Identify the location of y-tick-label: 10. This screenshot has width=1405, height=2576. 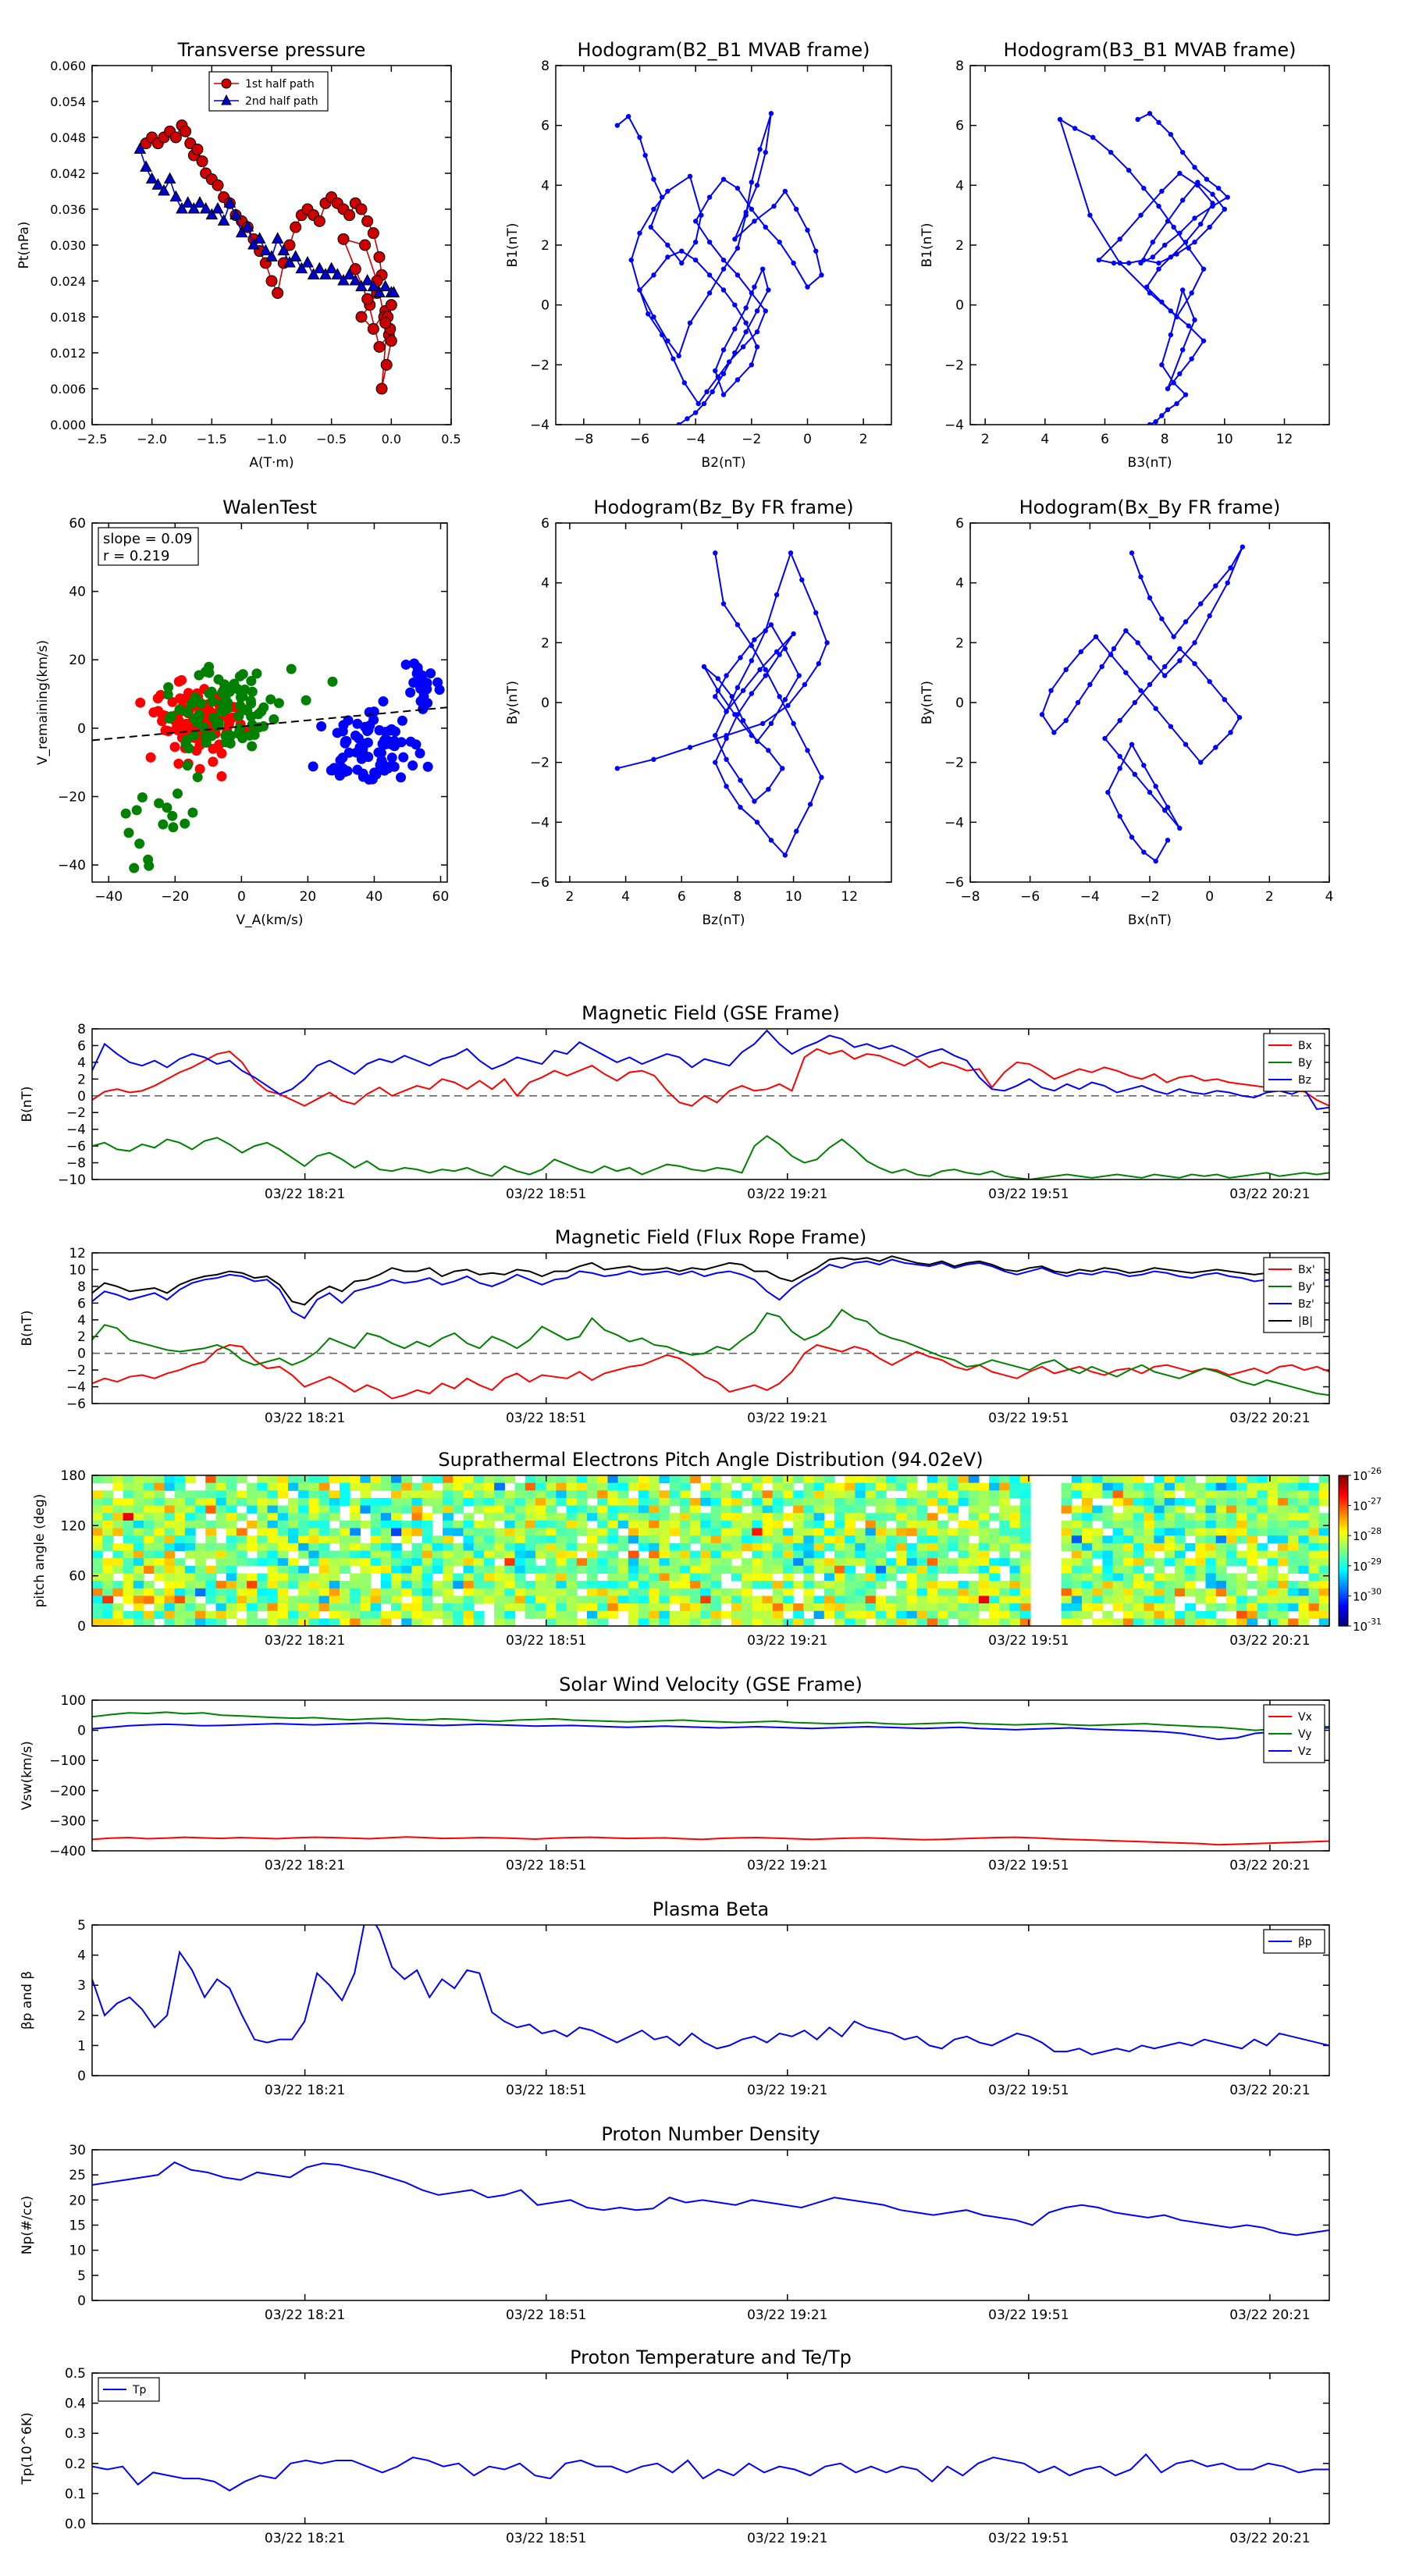
(77, 1270).